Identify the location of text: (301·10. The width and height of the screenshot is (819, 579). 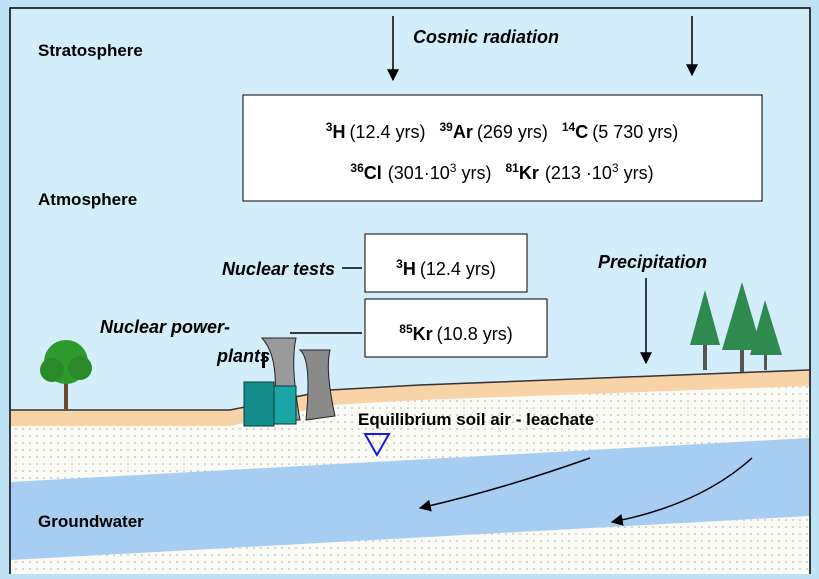
(419, 173).